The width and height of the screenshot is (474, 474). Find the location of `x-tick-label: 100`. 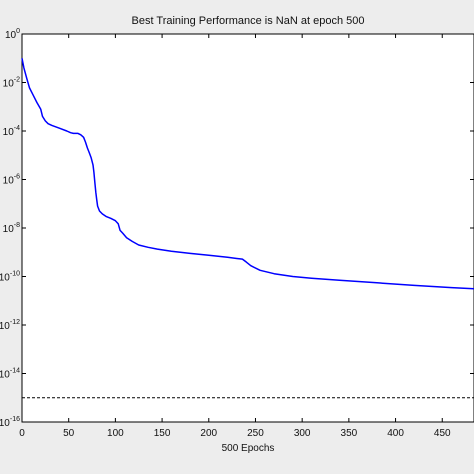

x-tick-label: 100 is located at coordinates (115, 433).